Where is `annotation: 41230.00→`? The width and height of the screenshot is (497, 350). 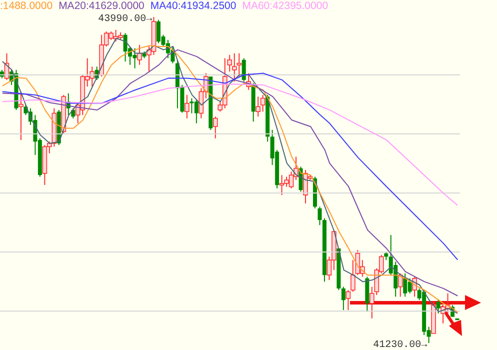 annotation: 41230.00→ is located at coordinates (400, 345).